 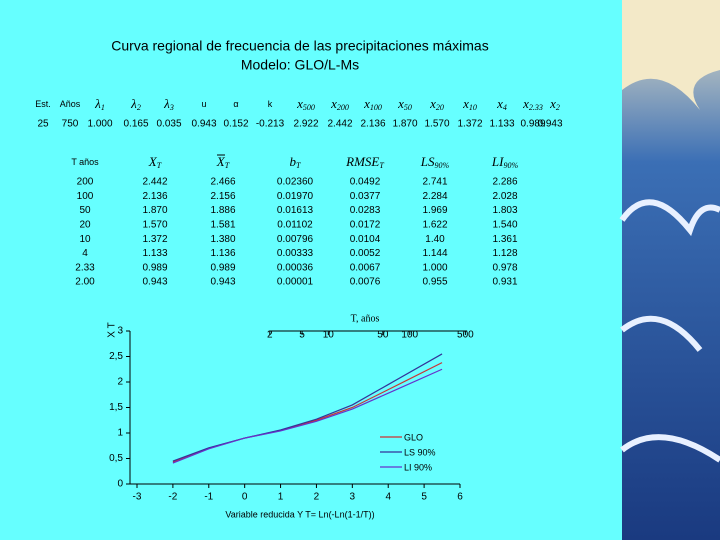 I want to click on column-header: x2.33, so click(x=532, y=104).